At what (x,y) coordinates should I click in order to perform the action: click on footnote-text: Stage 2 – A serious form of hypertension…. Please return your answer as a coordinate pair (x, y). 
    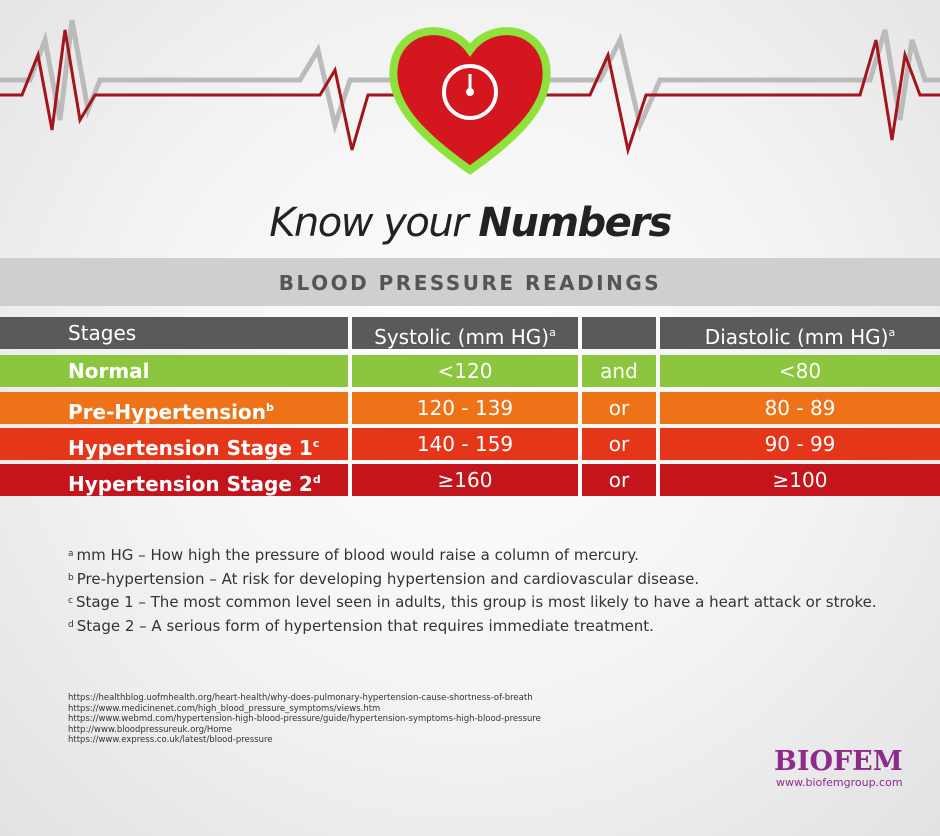
    Looking at the image, I should click on (365, 625).